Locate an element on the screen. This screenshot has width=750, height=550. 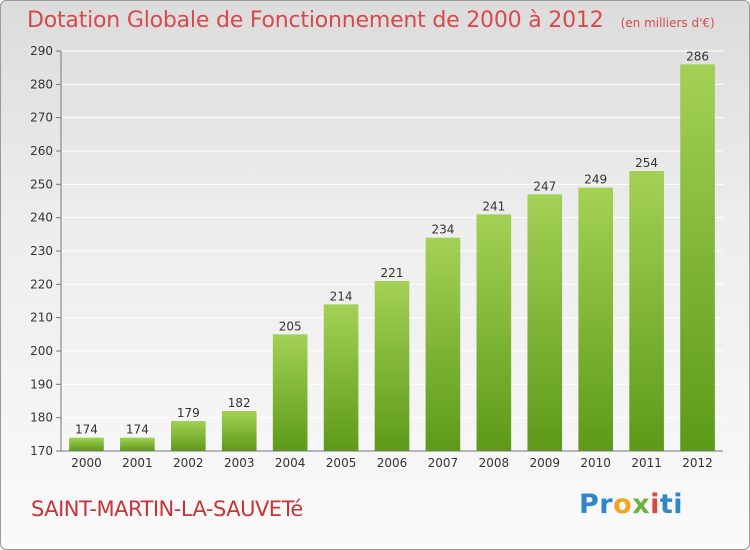
value-label-2008: 241 is located at coordinates (493, 206).